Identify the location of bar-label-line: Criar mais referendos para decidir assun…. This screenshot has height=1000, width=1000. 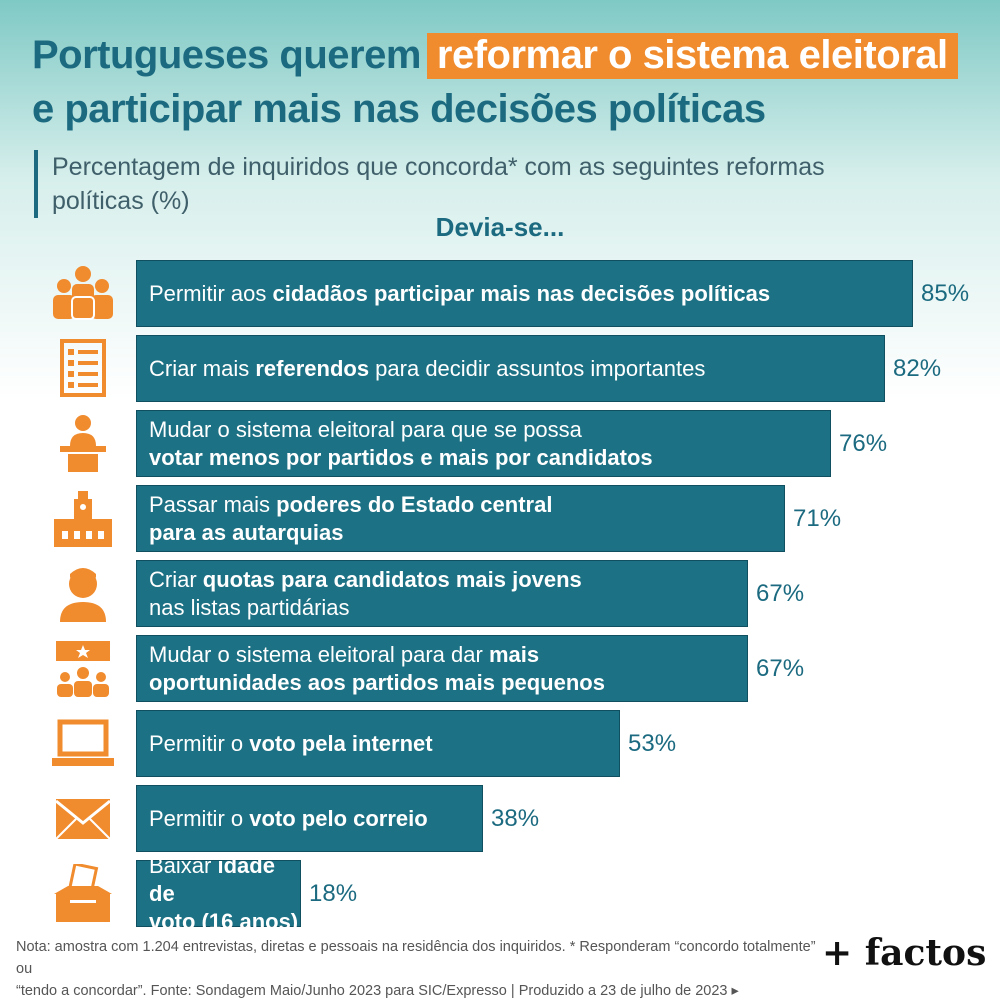
(427, 368).